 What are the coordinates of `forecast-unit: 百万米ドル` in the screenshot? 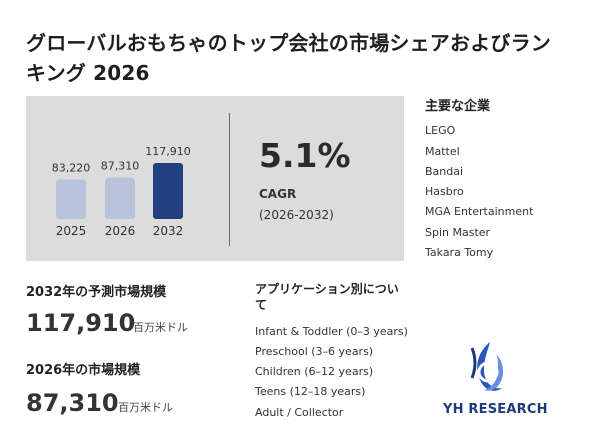 It's located at (160, 327).